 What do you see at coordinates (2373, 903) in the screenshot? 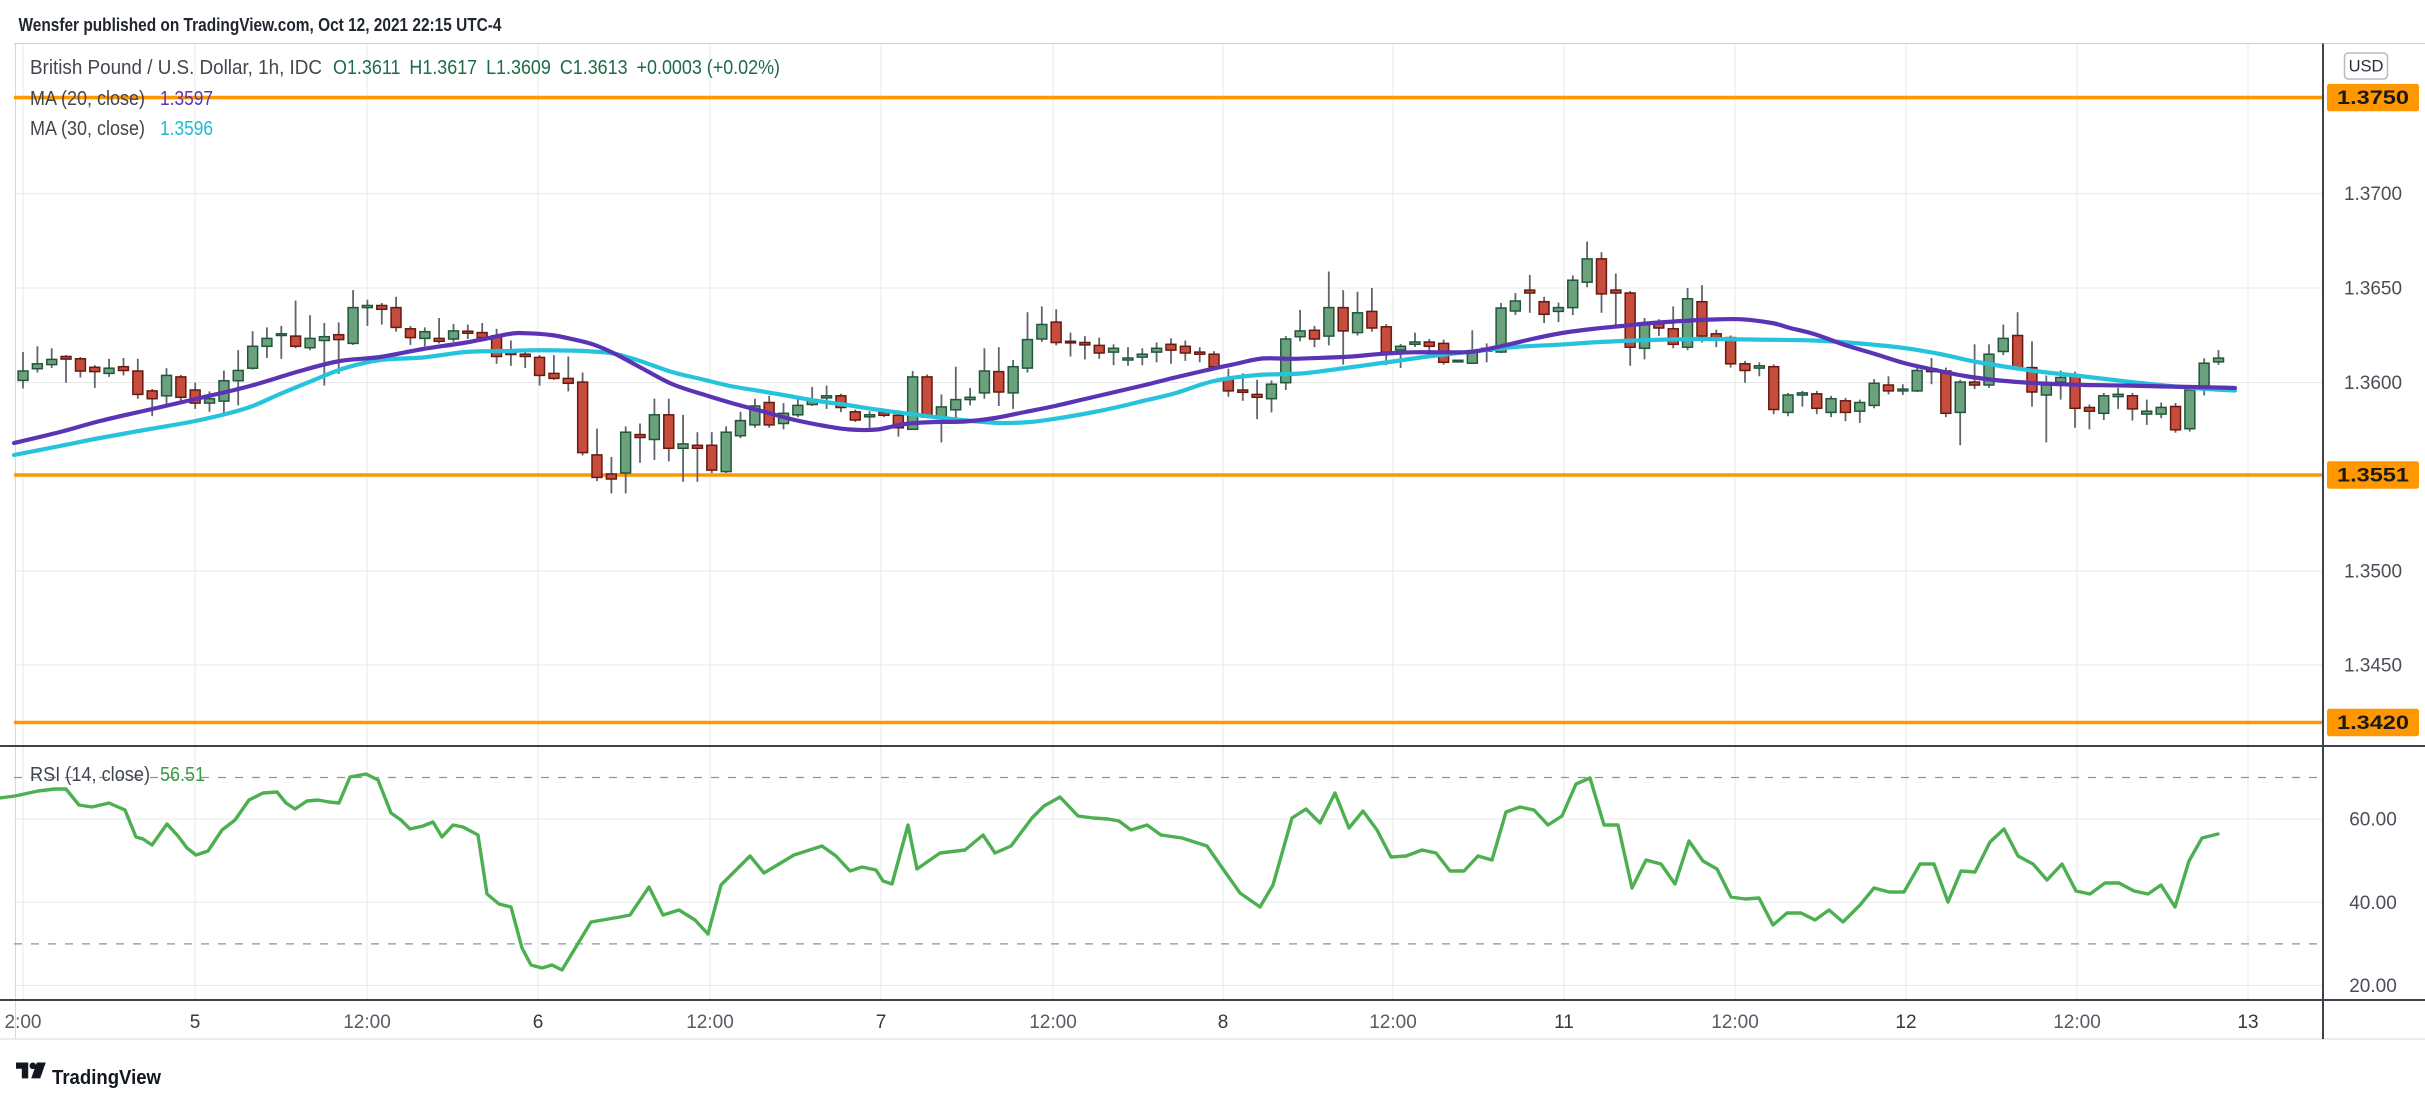
I see `svg-text: 40.00` at bounding box center [2373, 903].